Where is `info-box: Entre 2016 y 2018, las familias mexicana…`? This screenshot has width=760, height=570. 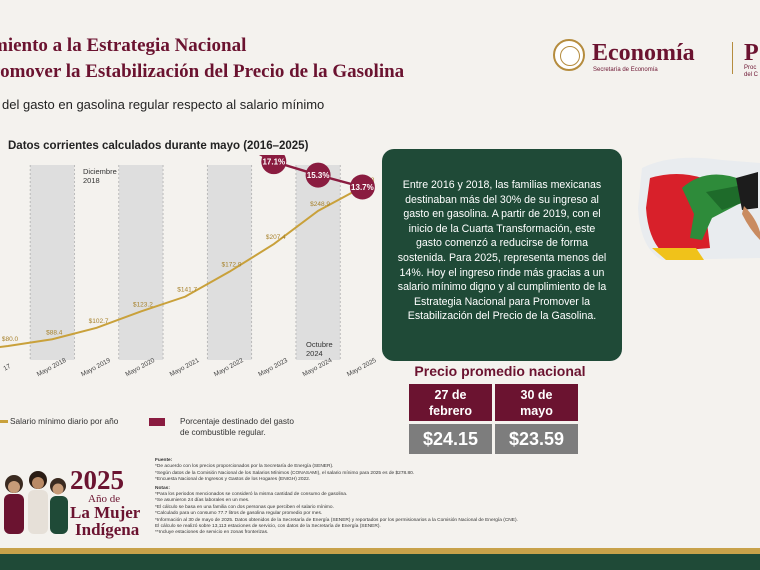 info-box: Entre 2016 y 2018, las familias mexicana… is located at coordinates (502, 255).